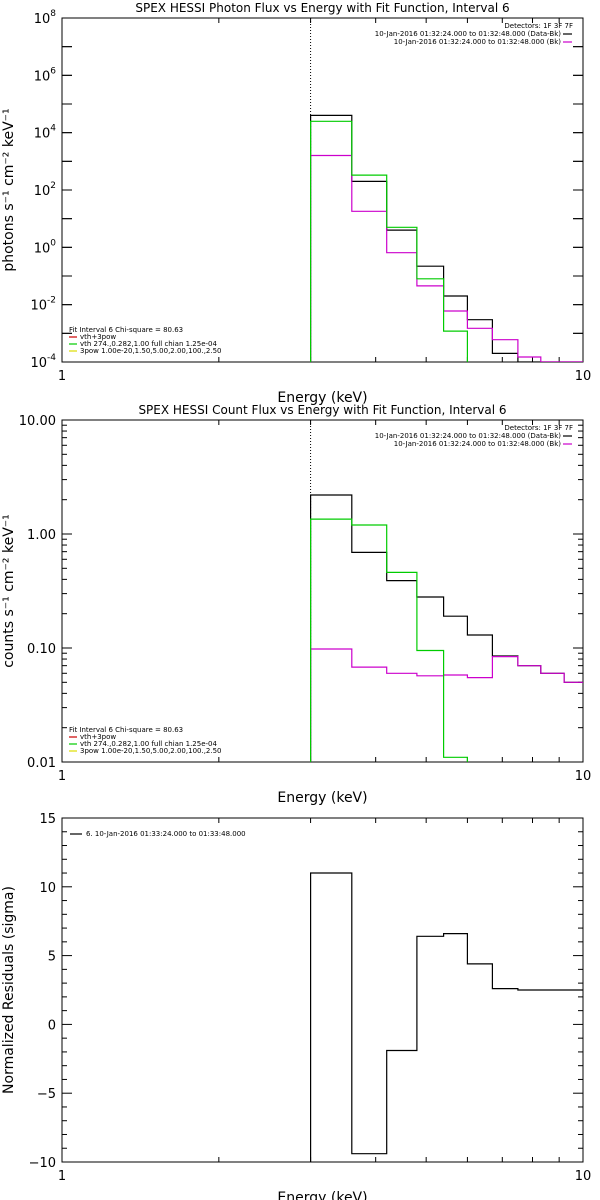  I want to click on y-axis-label: Normalized Residuals (sigma), so click(9, 990).